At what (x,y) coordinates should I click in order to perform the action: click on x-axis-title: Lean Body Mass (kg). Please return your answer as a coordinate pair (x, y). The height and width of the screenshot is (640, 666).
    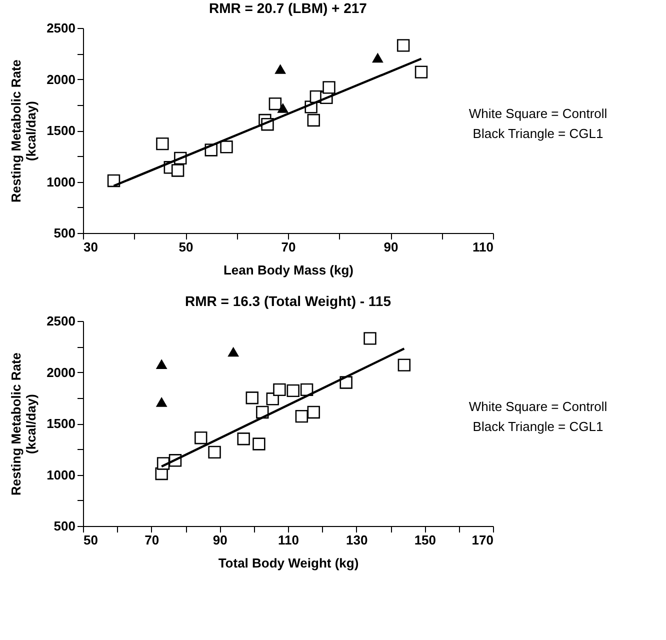
    Looking at the image, I should click on (288, 270).